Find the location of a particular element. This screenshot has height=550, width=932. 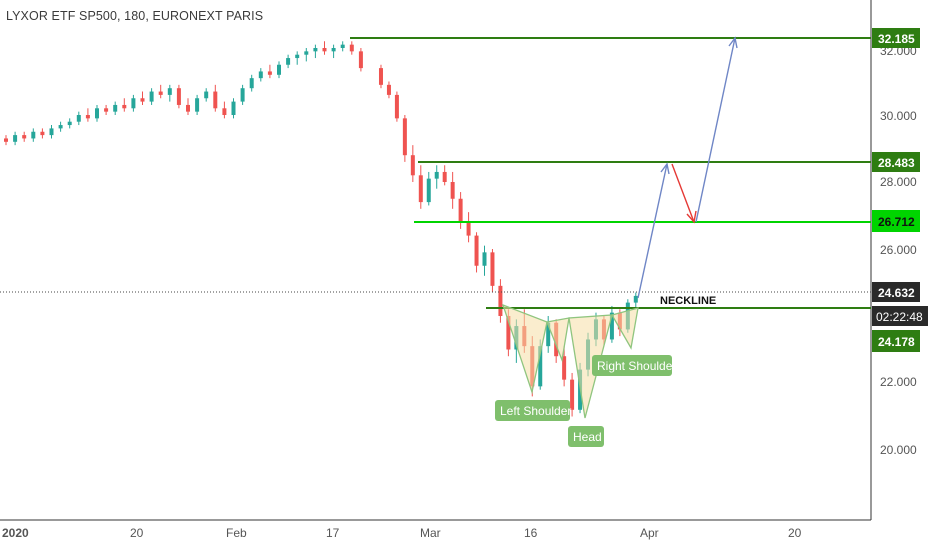

projection-arrows is located at coordinates (687, 167).